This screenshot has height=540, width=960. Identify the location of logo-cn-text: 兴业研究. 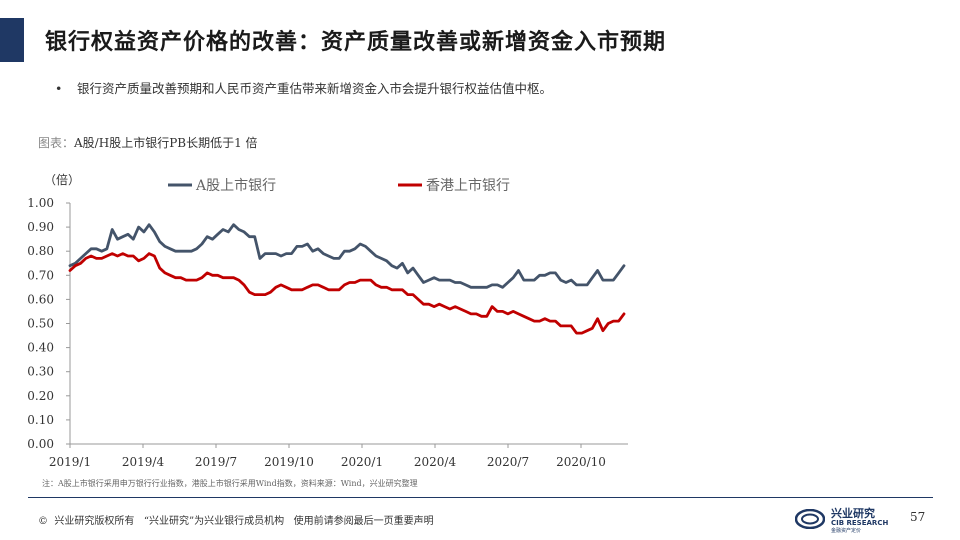
(853, 513).